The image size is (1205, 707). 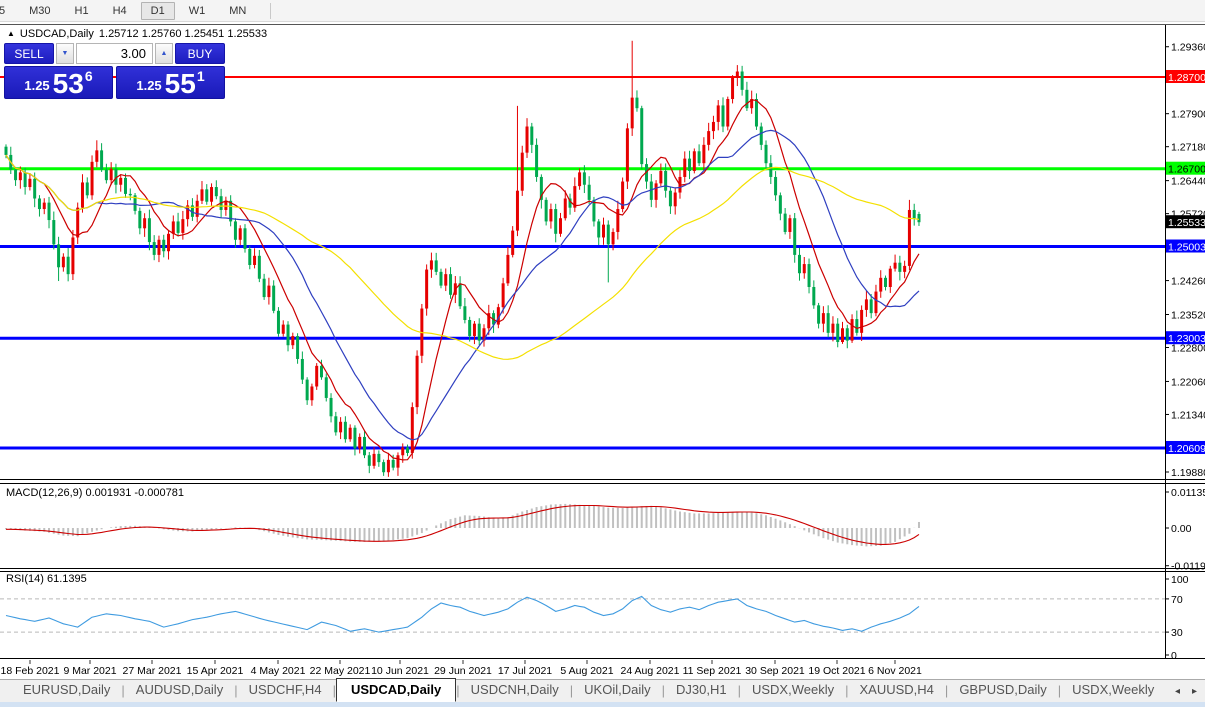 What do you see at coordinates (836, 671) in the screenshot?
I see `date-axis-label: 19 Oct 2021` at bounding box center [836, 671].